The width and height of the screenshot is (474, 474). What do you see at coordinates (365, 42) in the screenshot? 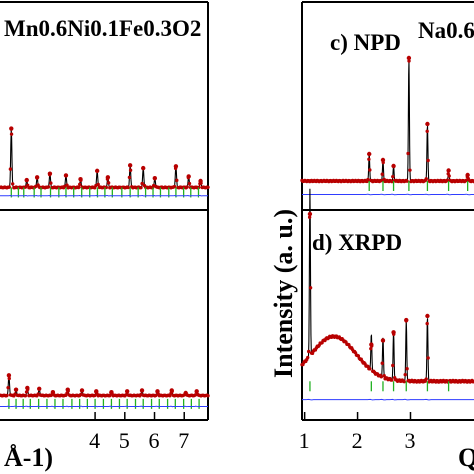
I see `panel-c-label: c) NPD` at bounding box center [365, 42].